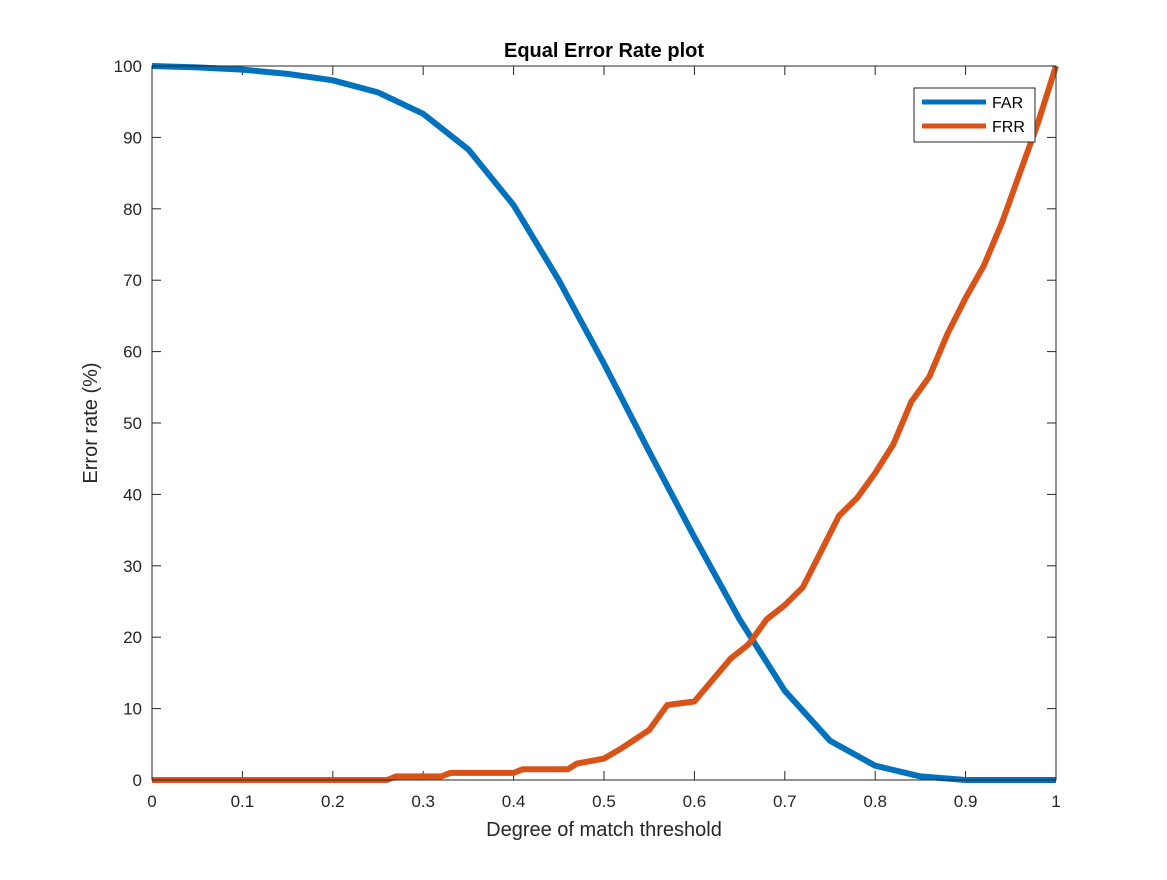 Image resolution: width=1167 pixels, height=880 pixels. Describe the element at coordinates (132, 566) in the screenshot. I see `y-tick-label: 30` at that location.